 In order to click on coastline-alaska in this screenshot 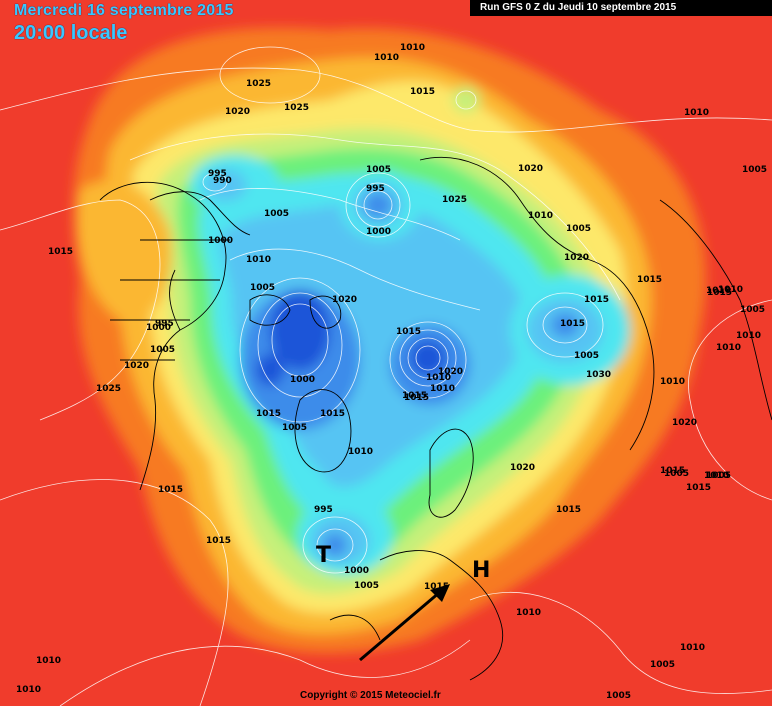, I will do `click(200, 213)`.